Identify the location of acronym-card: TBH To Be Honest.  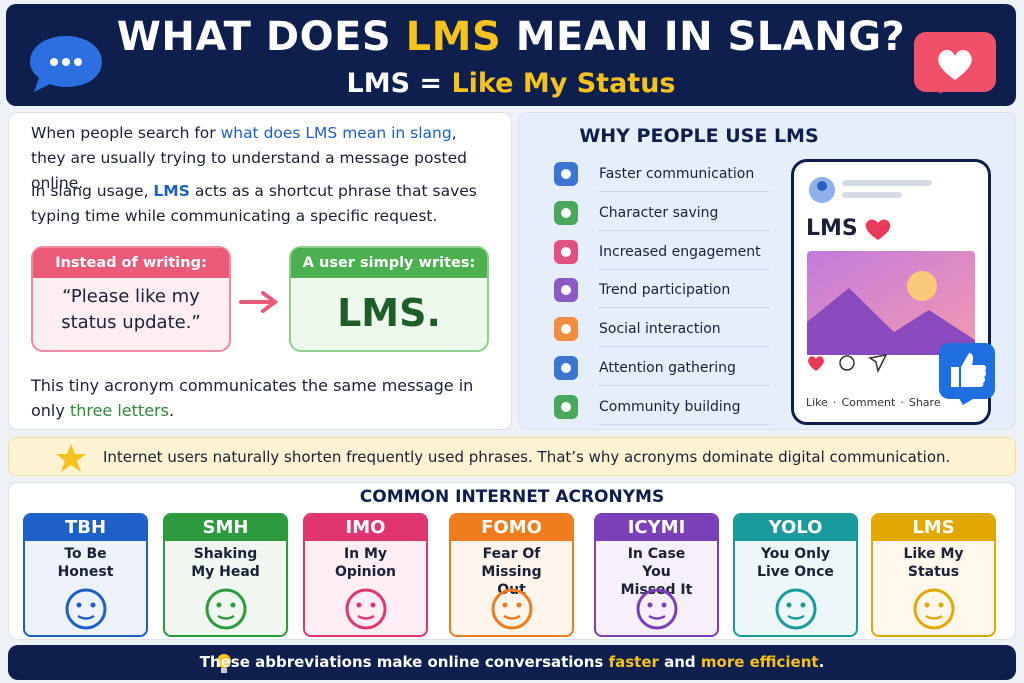
(85, 575).